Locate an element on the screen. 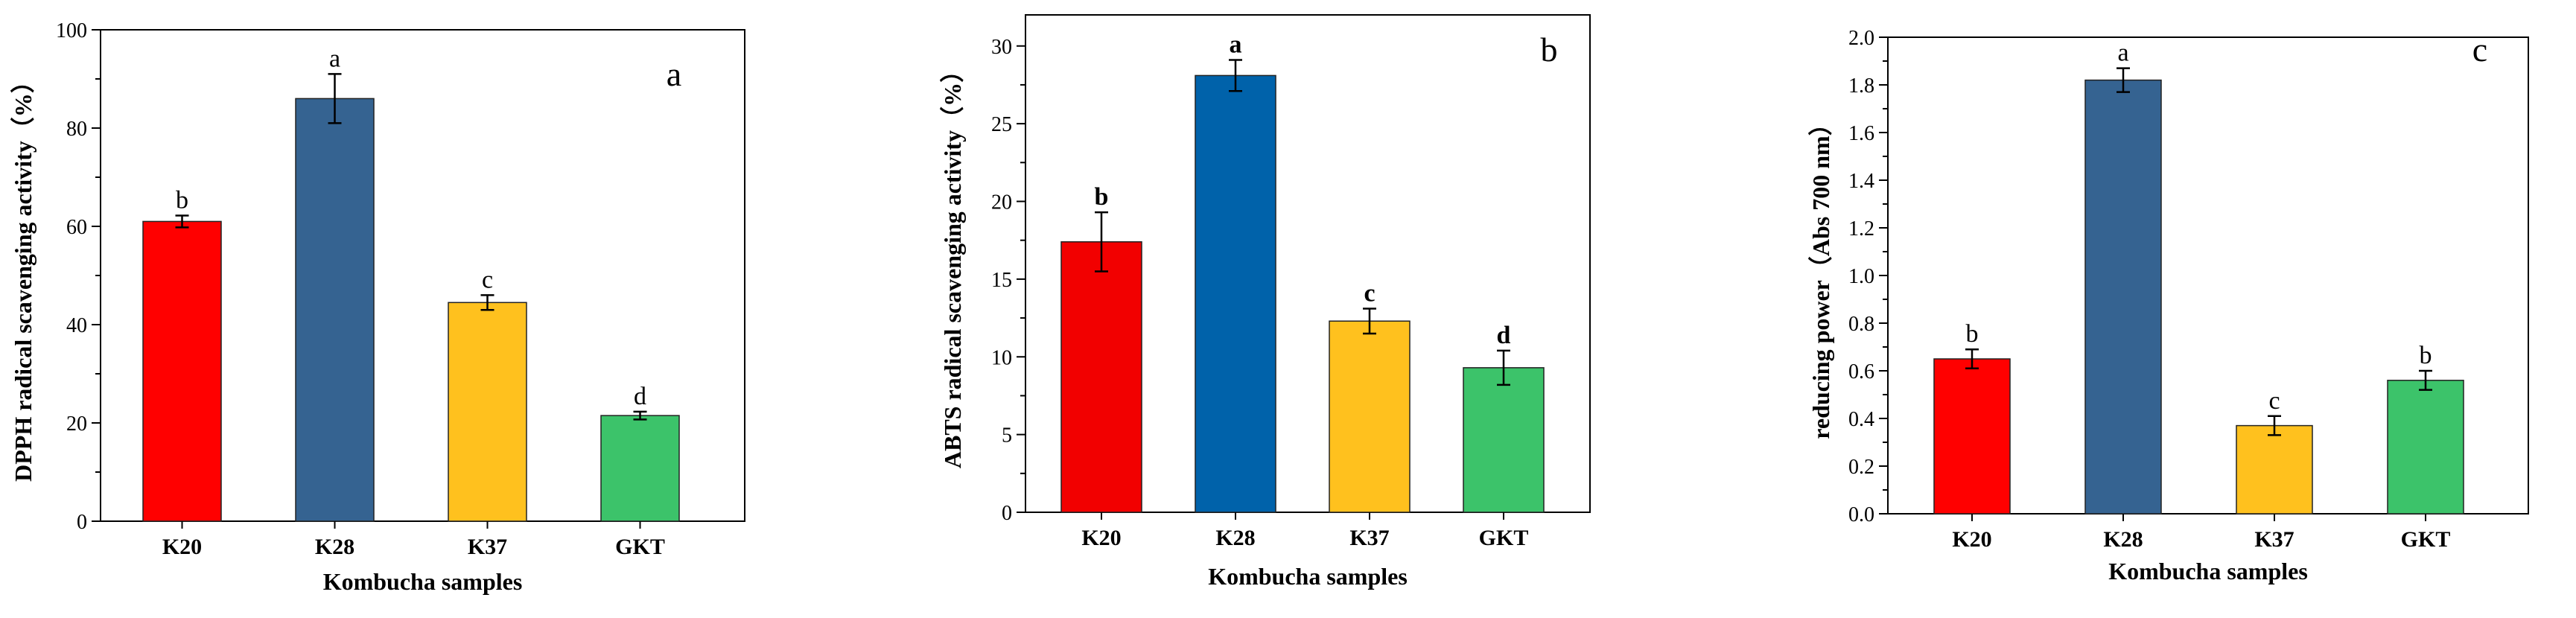 This screenshot has width=2576, height=618. y-tick-label: 0.4 is located at coordinates (1861, 419).